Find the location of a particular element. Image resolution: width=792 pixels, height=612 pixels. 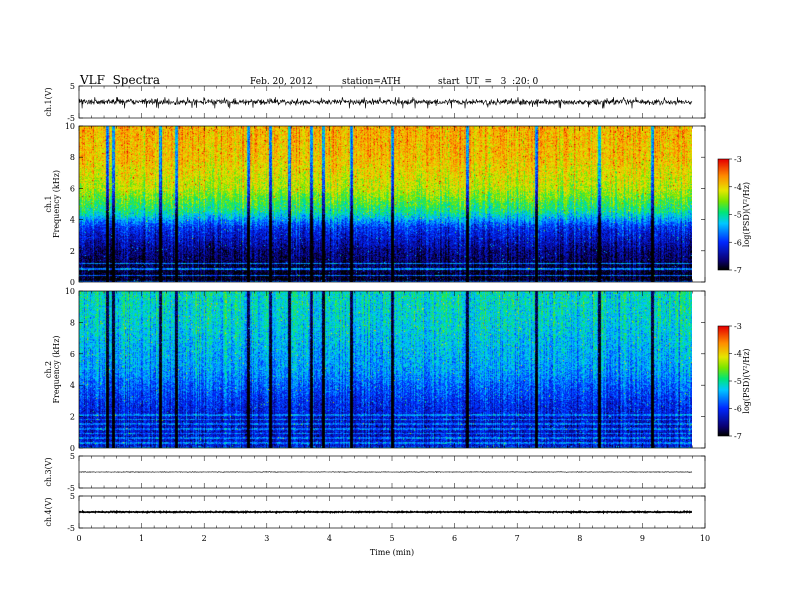

x-tick-label: 1 is located at coordinates (141, 538).